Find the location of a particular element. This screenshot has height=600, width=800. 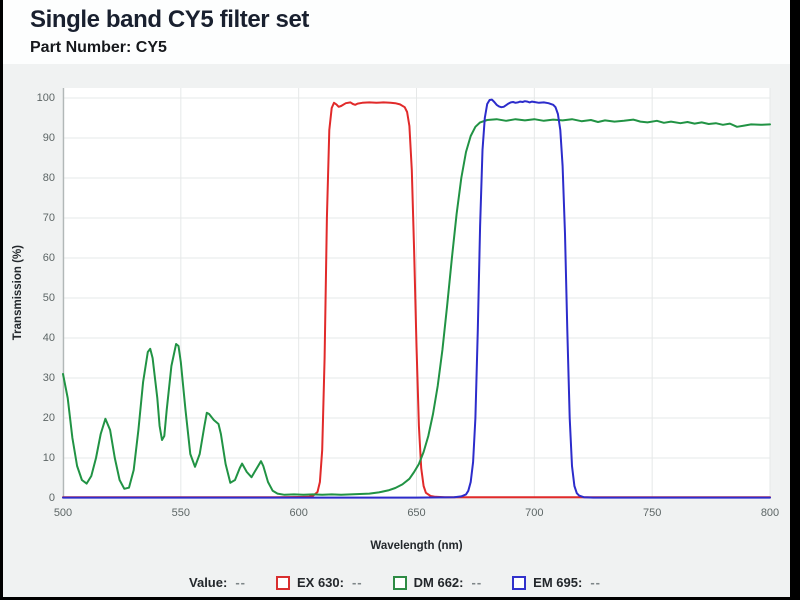

y-tick-label: 20 is located at coordinates (48, 418).